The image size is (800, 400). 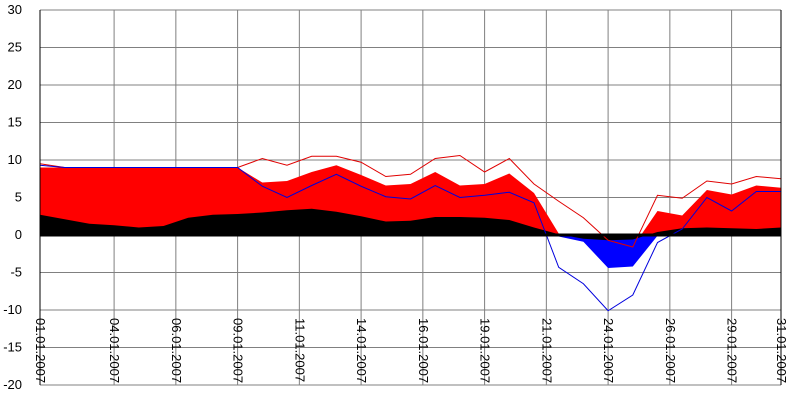 I want to click on x-tick-label: 01.01.2007, so click(x=40, y=350).